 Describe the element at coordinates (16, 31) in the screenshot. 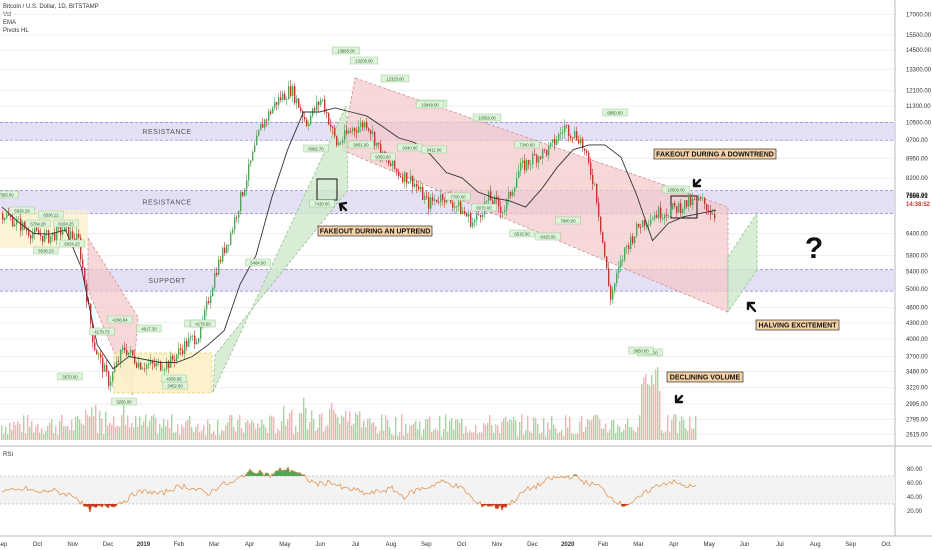

I see `pivots-indicator-label: Pivots HL` at that location.